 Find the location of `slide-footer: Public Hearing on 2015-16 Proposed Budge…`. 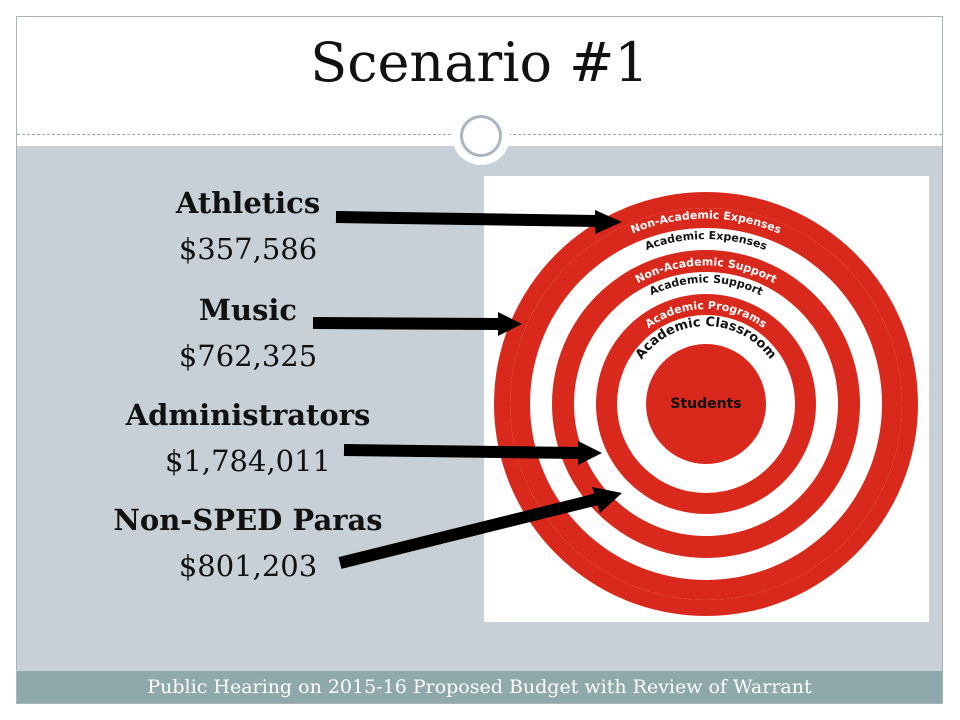

slide-footer: Public Hearing on 2015-16 Proposed Budge… is located at coordinates (479, 687).